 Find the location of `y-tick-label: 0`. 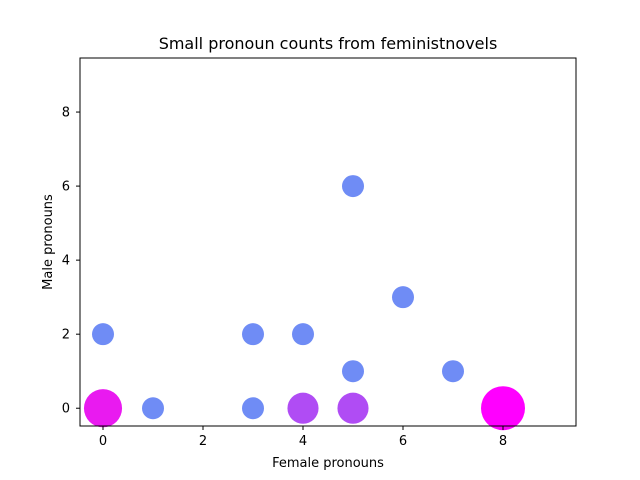

y-tick-label: 0 is located at coordinates (66, 409).